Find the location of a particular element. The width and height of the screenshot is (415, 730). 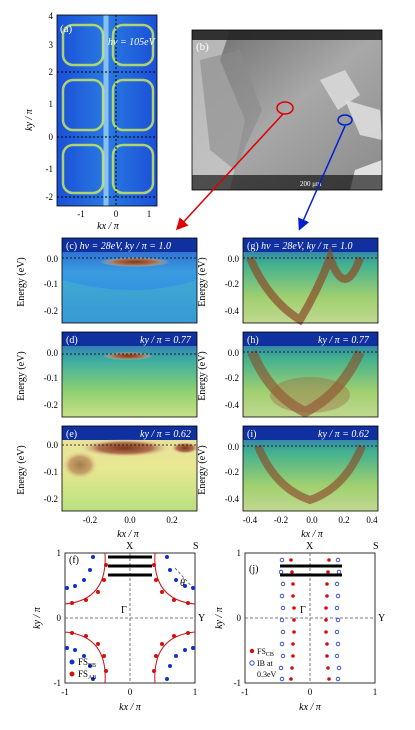

svg-text: IB at is located at coordinates (265, 663).